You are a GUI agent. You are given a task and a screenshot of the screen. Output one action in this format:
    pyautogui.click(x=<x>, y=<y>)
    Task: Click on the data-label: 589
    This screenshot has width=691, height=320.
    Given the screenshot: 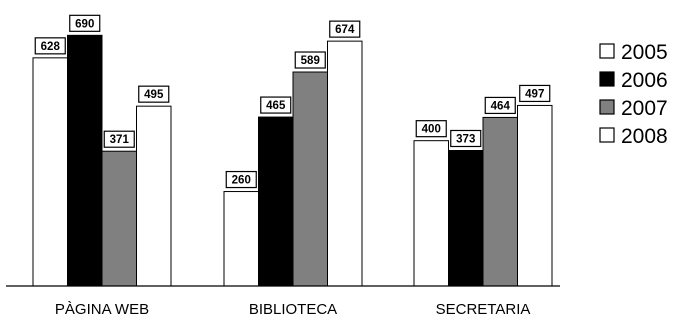 What is the action you would take?
    pyautogui.click(x=310, y=61)
    